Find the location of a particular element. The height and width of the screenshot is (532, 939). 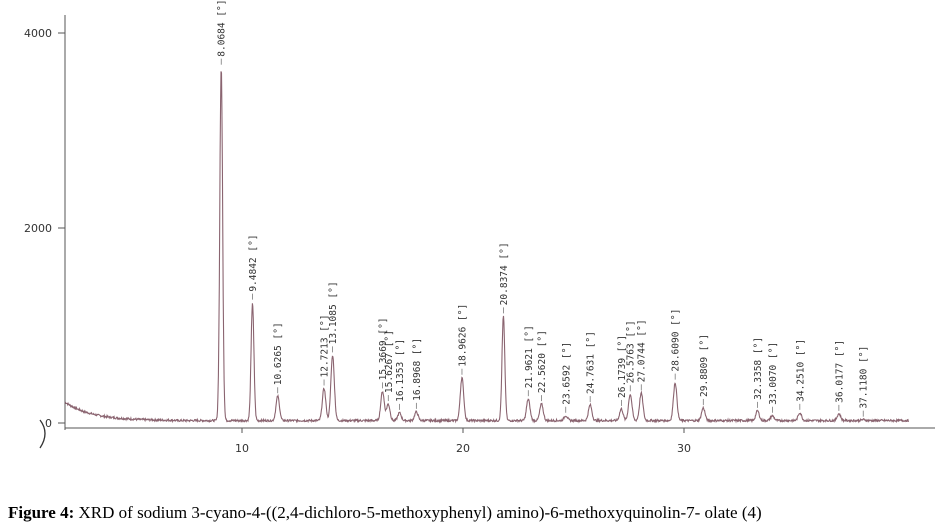

peak-label-23: 36.0177 [°] is located at coordinates (839, 371).